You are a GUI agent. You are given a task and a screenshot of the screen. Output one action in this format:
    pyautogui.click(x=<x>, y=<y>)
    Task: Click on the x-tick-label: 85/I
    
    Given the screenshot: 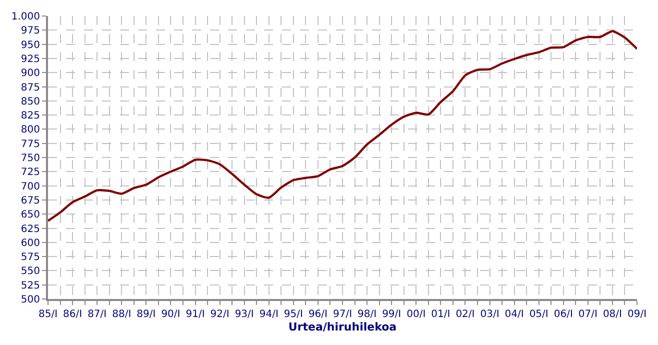 What is the action you would take?
    pyautogui.click(x=48, y=314)
    